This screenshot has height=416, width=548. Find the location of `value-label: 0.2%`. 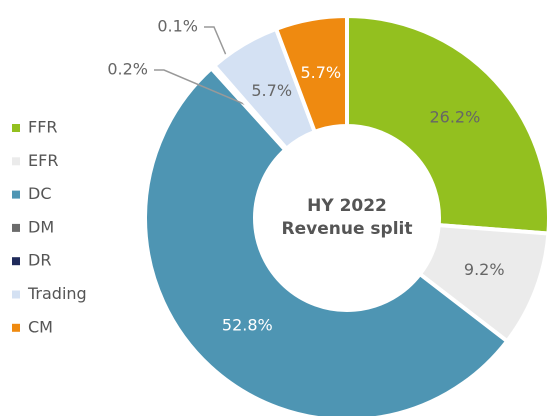

value-label: 0.2% is located at coordinates (127, 69).